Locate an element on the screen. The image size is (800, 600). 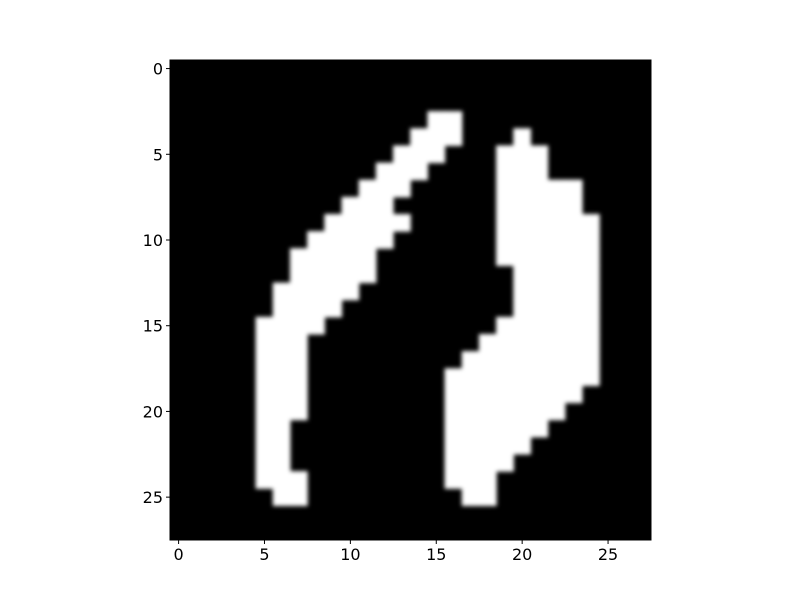
x-axis: 0 5 10 15 20 25 is located at coordinates (395, 552).